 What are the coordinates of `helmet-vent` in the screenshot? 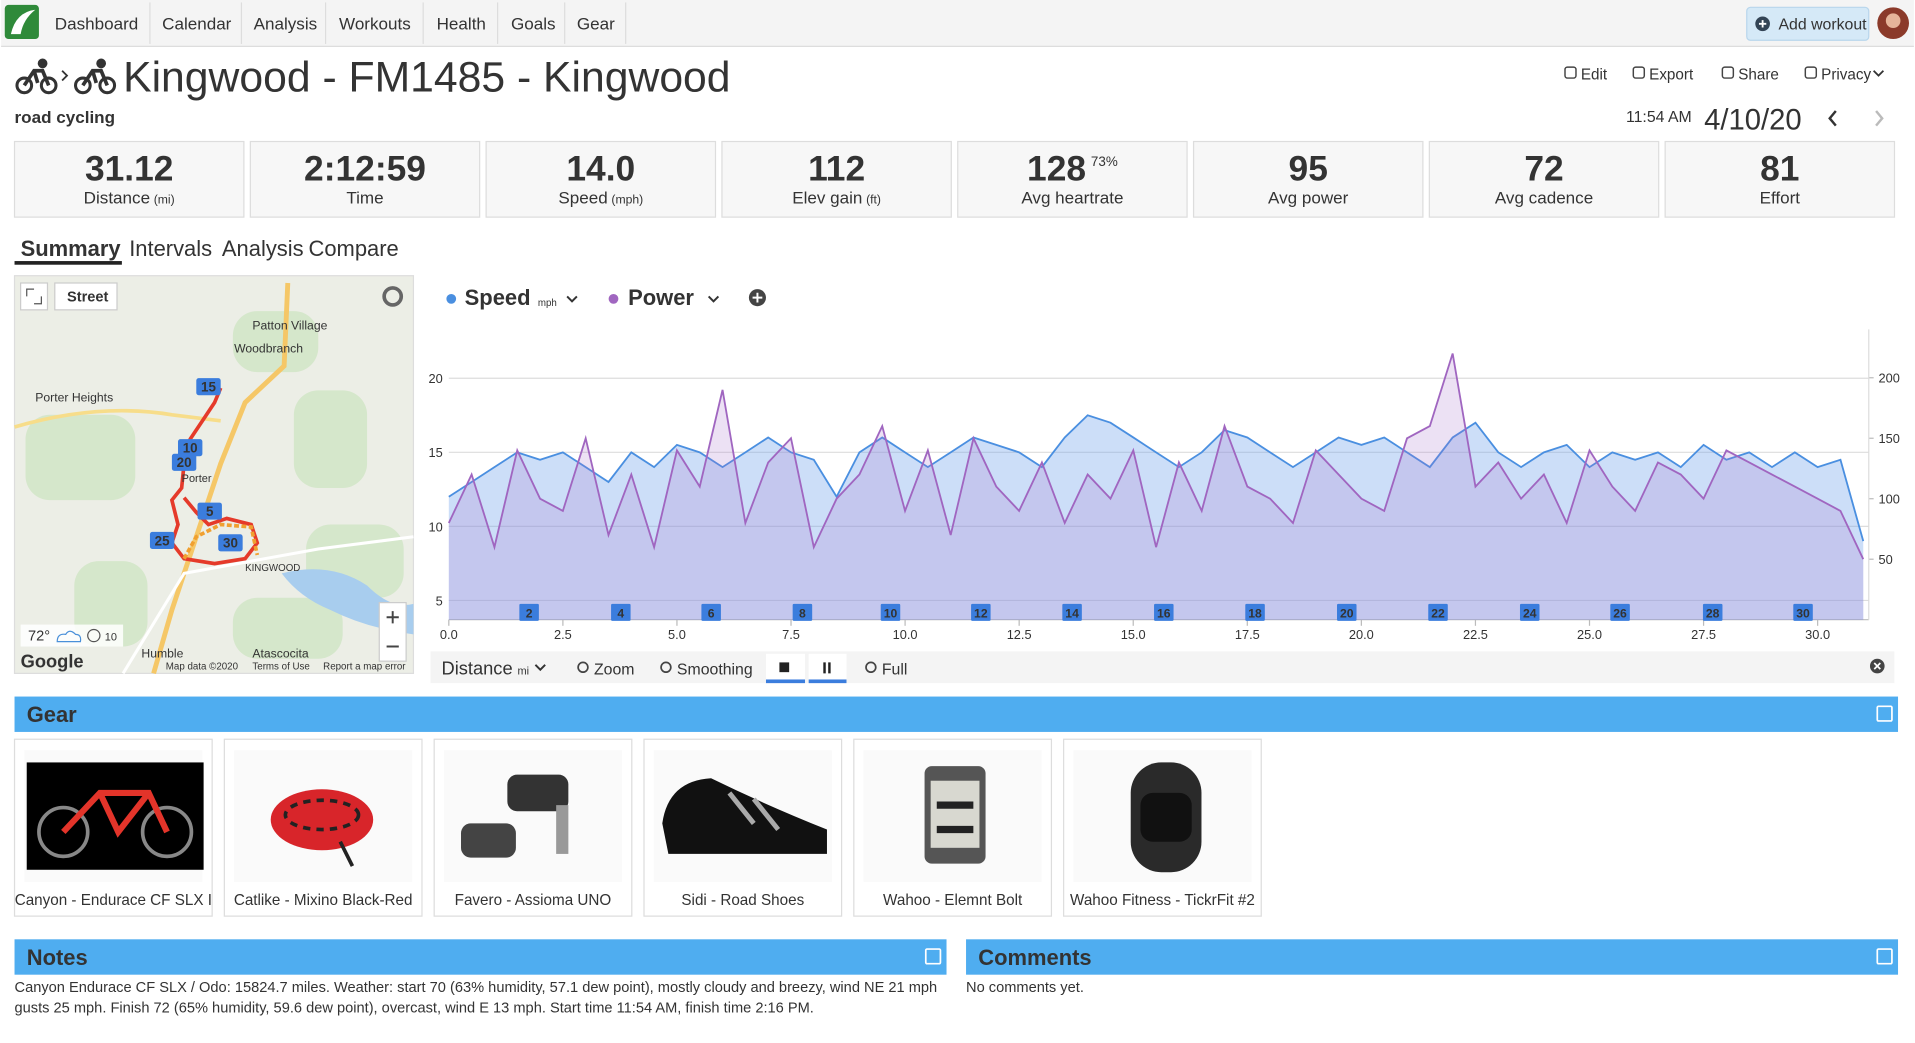 It's located at (322, 815).